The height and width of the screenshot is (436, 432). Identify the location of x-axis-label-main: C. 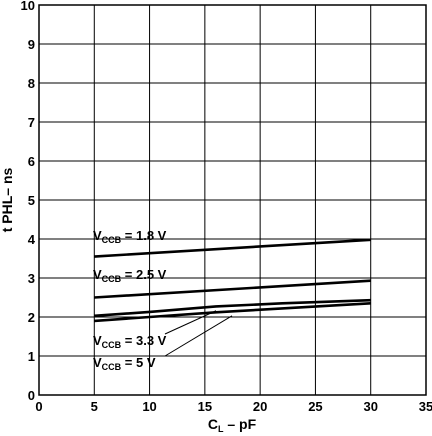
(213, 424).